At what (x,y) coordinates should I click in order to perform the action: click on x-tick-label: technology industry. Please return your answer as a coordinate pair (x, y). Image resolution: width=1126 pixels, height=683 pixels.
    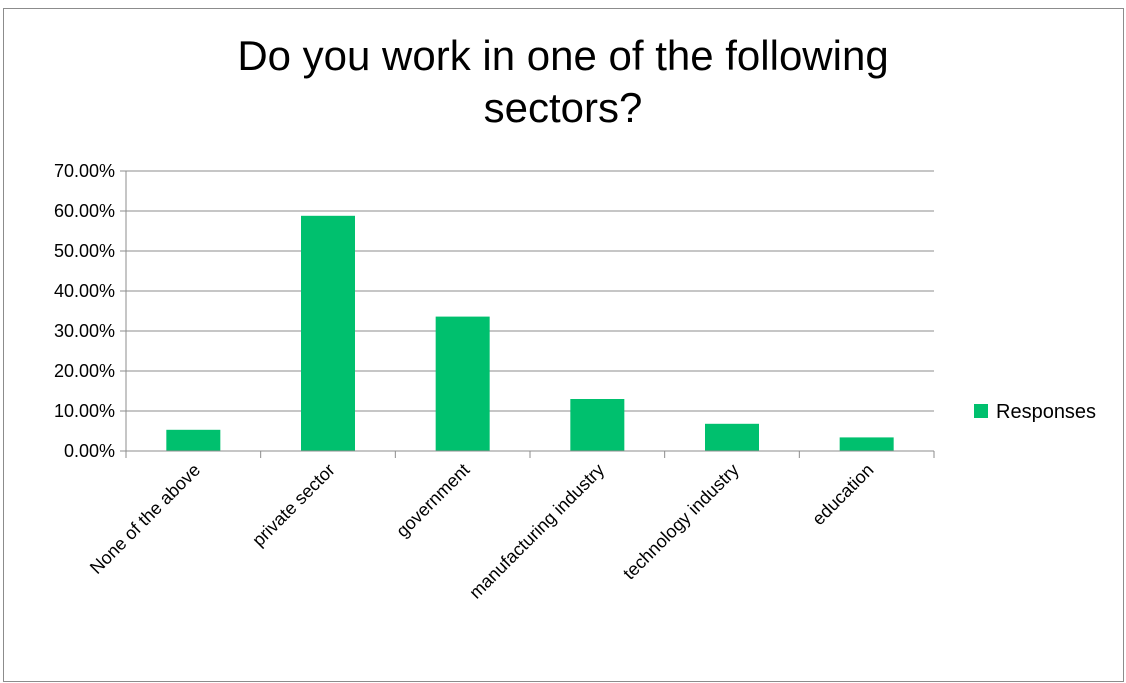
    Looking at the image, I should click on (681, 522).